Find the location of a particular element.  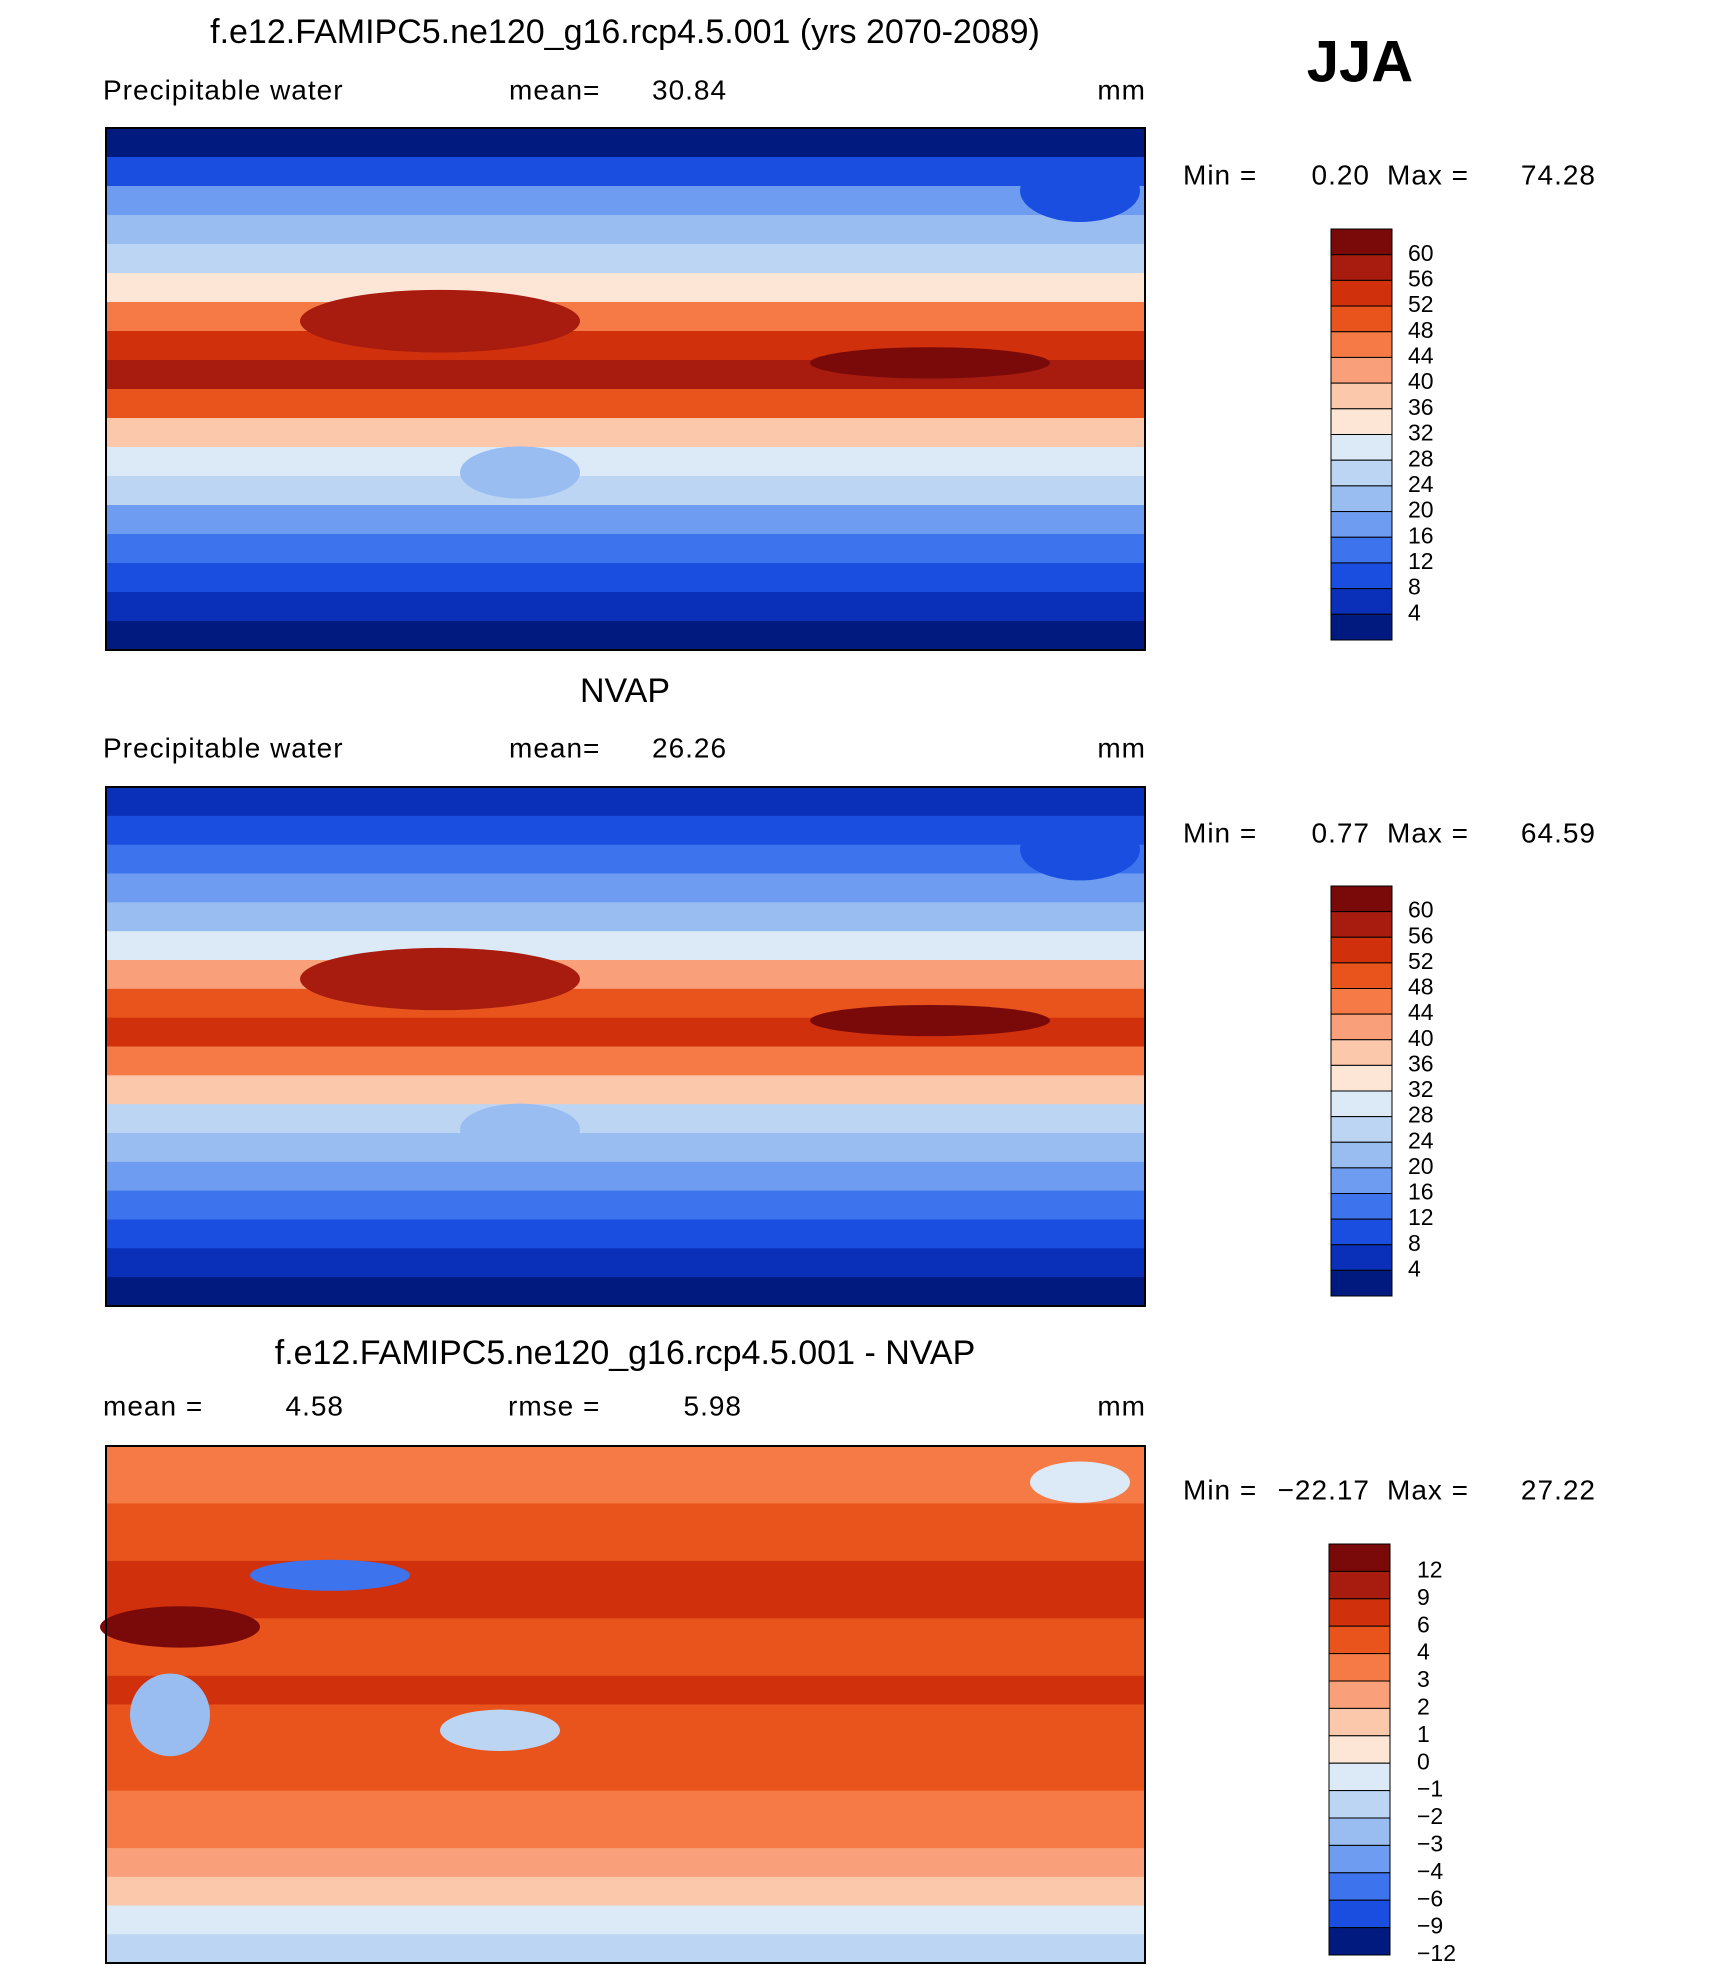

colorbar-label: −9 is located at coordinates (1430, 1926).